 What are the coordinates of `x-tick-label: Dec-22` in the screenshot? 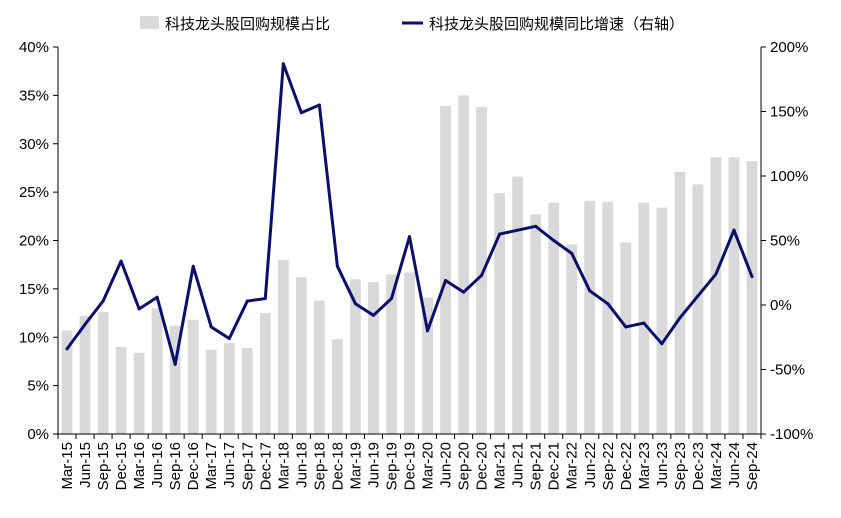 It's located at (626, 466).